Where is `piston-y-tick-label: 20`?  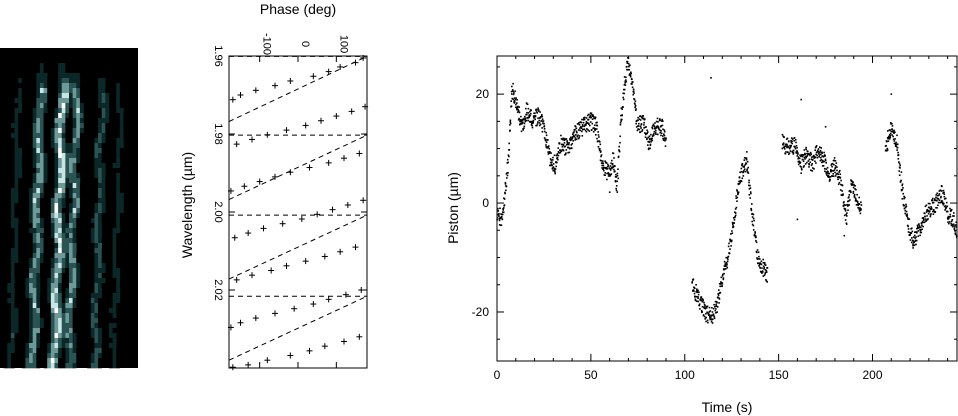
piston-y-tick-label: 20 is located at coordinates (483, 94).